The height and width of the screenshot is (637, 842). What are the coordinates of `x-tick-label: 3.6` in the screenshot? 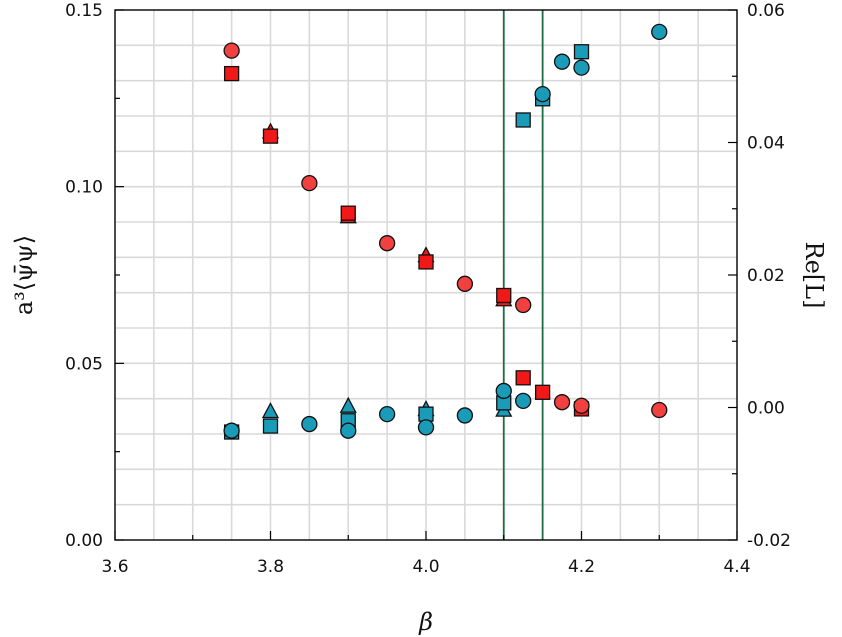 It's located at (114, 567).